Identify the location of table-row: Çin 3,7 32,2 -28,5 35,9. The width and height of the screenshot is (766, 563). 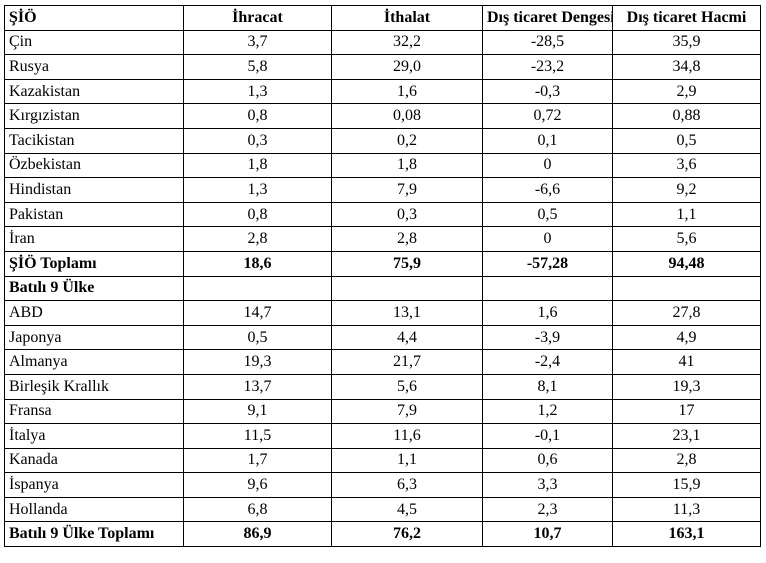
(382, 42).